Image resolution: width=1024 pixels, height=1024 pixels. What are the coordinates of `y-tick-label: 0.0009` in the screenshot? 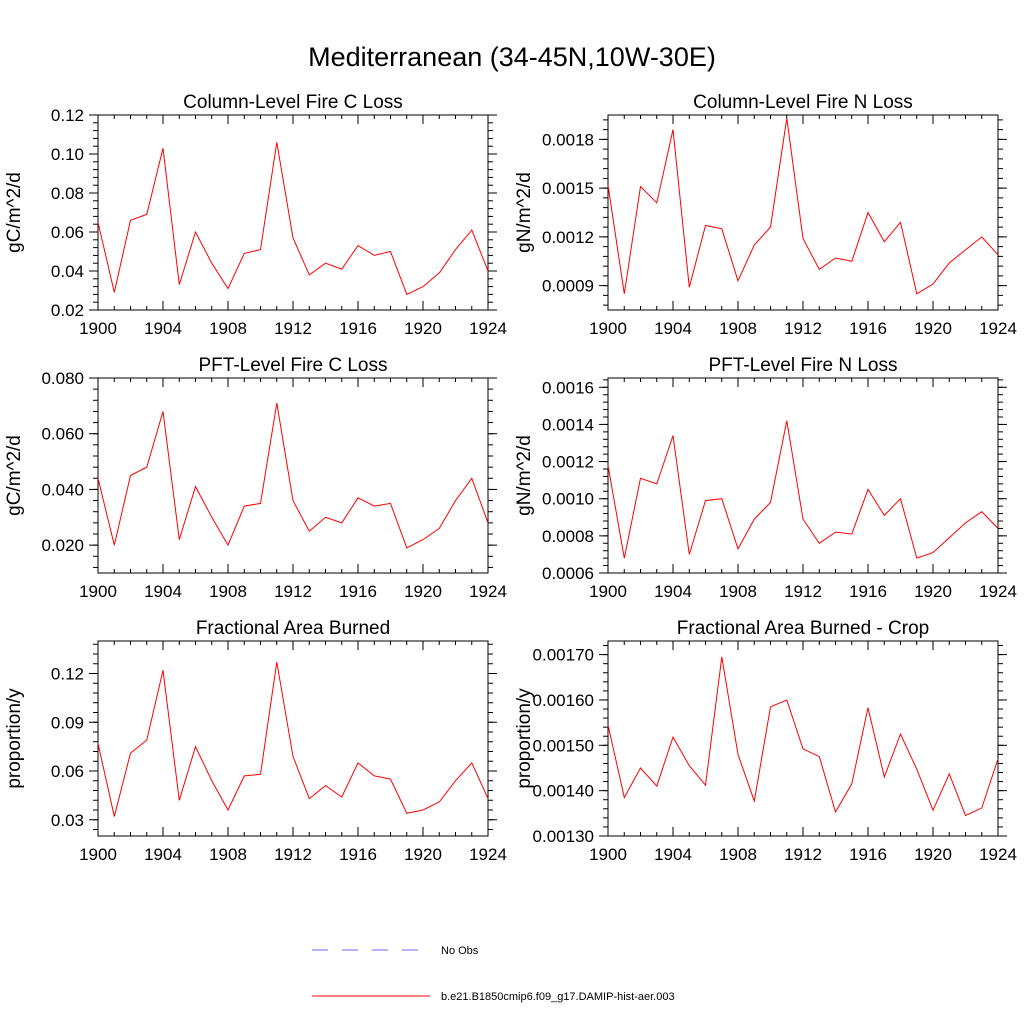 It's located at (568, 286).